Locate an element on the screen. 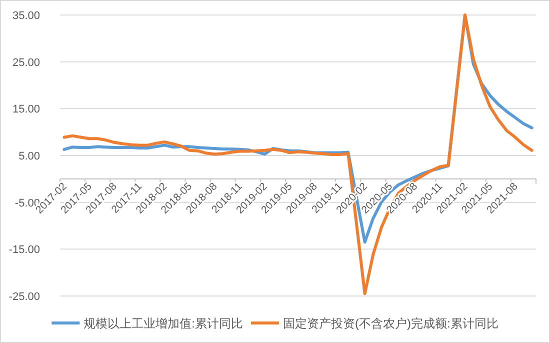  y-tick-label: -15.00 is located at coordinates (24, 250).